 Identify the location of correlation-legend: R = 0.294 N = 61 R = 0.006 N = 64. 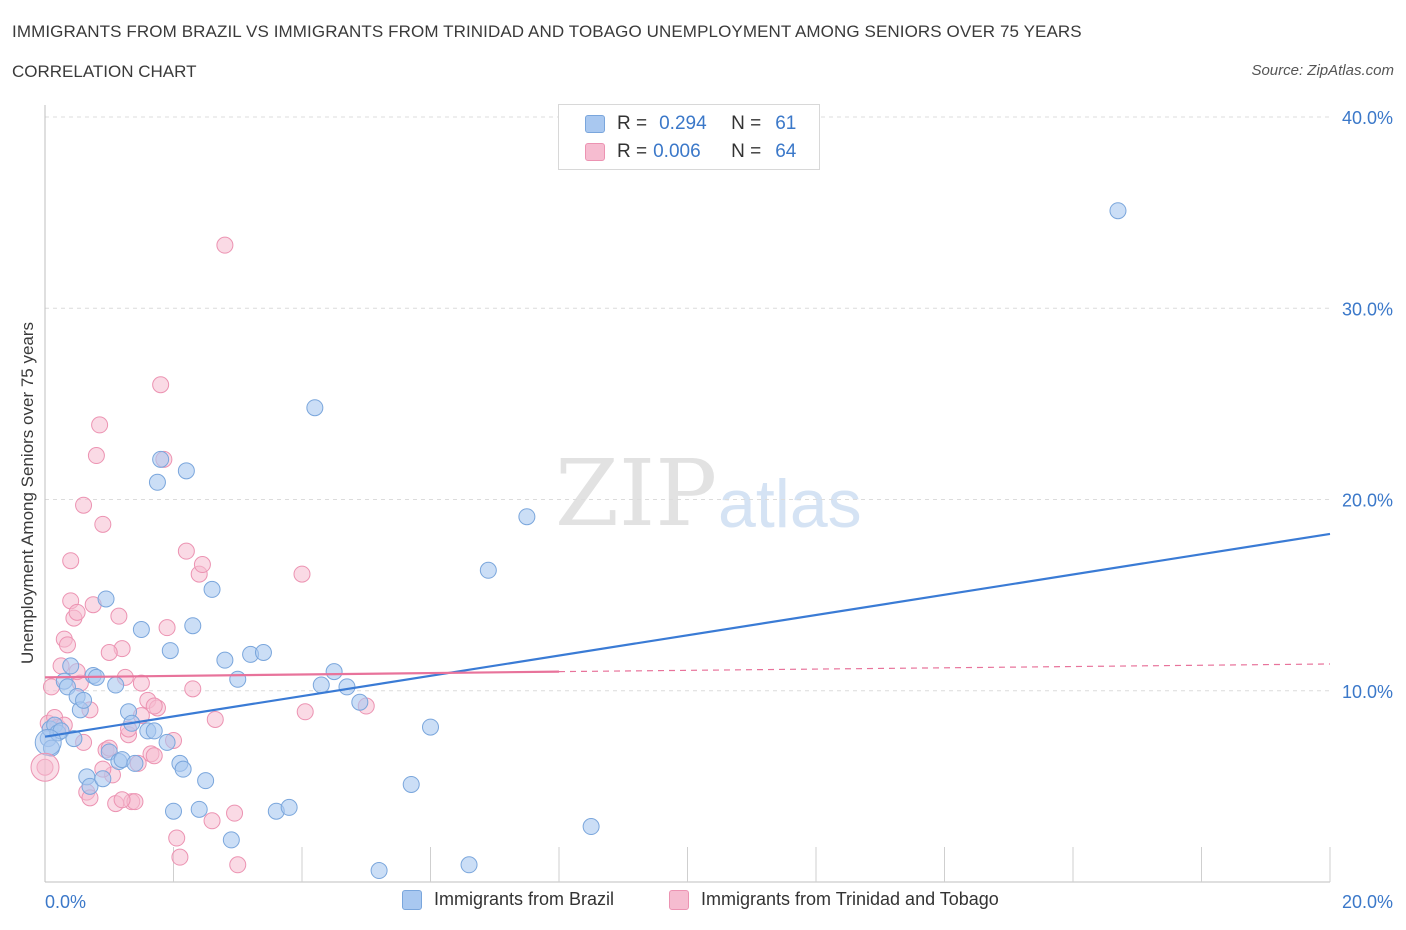
(689, 137).